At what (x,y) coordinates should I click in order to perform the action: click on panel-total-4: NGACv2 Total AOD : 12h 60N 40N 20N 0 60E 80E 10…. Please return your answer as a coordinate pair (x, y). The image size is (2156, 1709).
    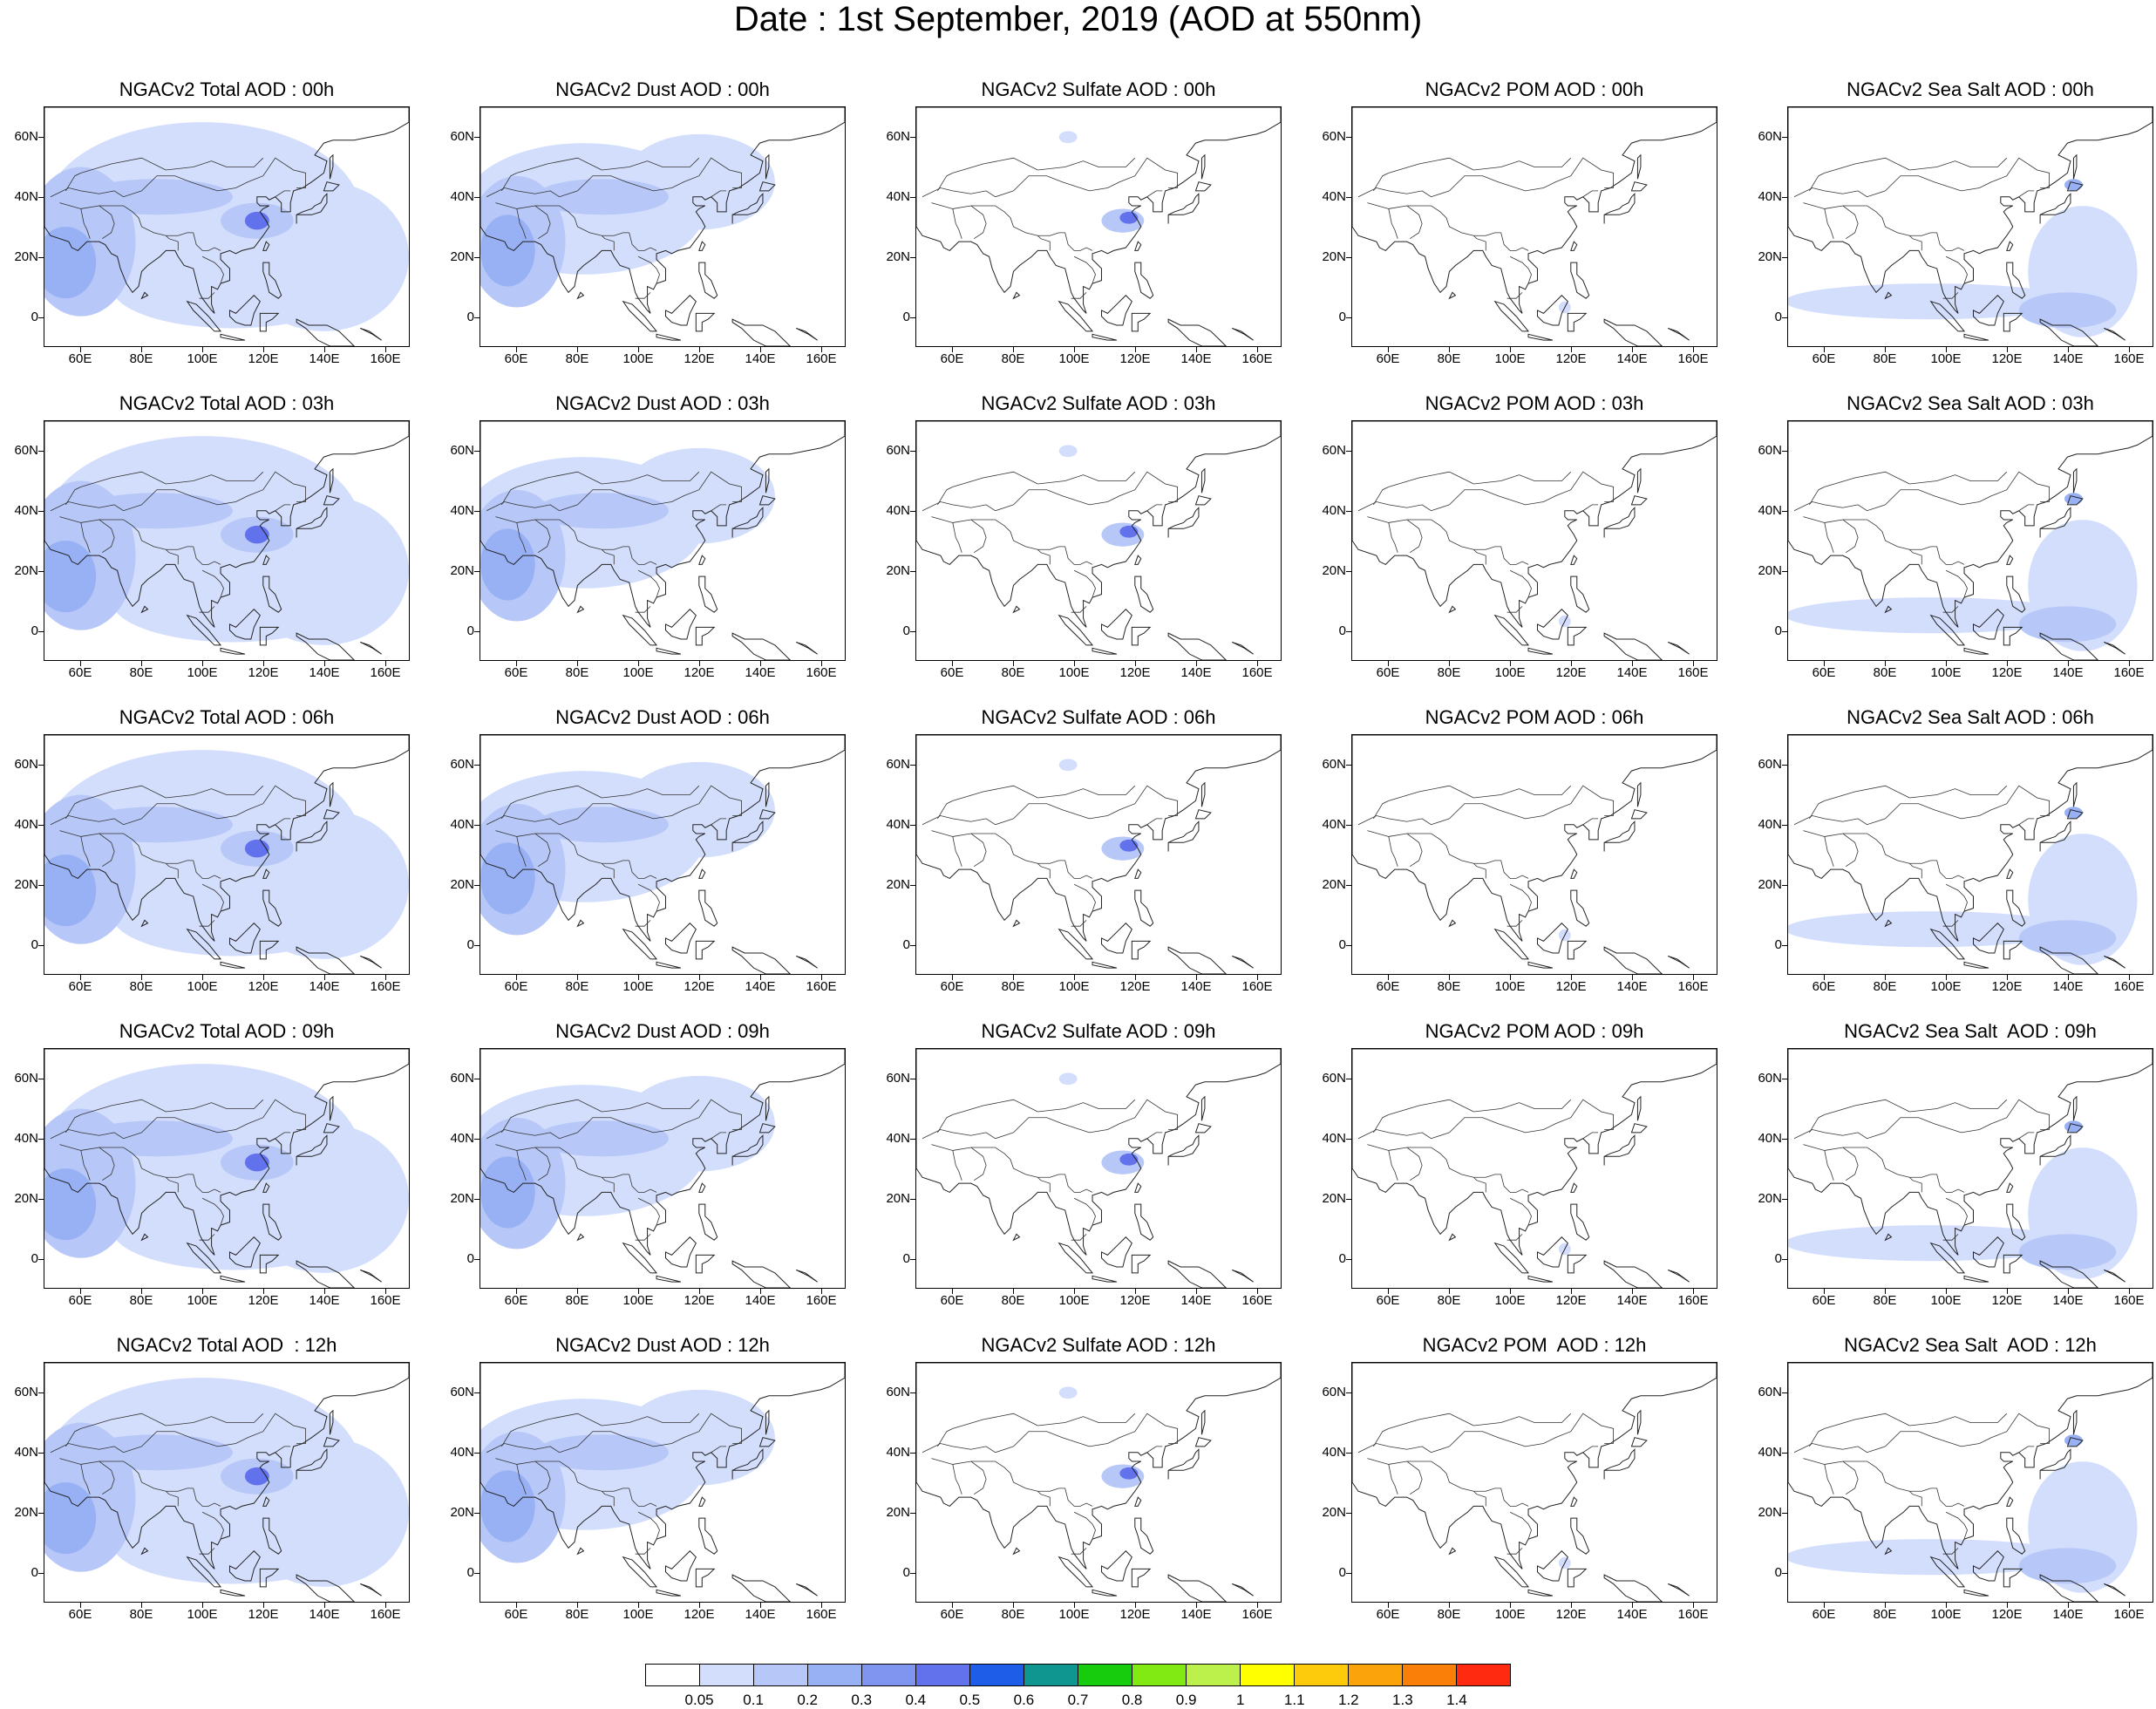
    Looking at the image, I should click on (205, 1482).